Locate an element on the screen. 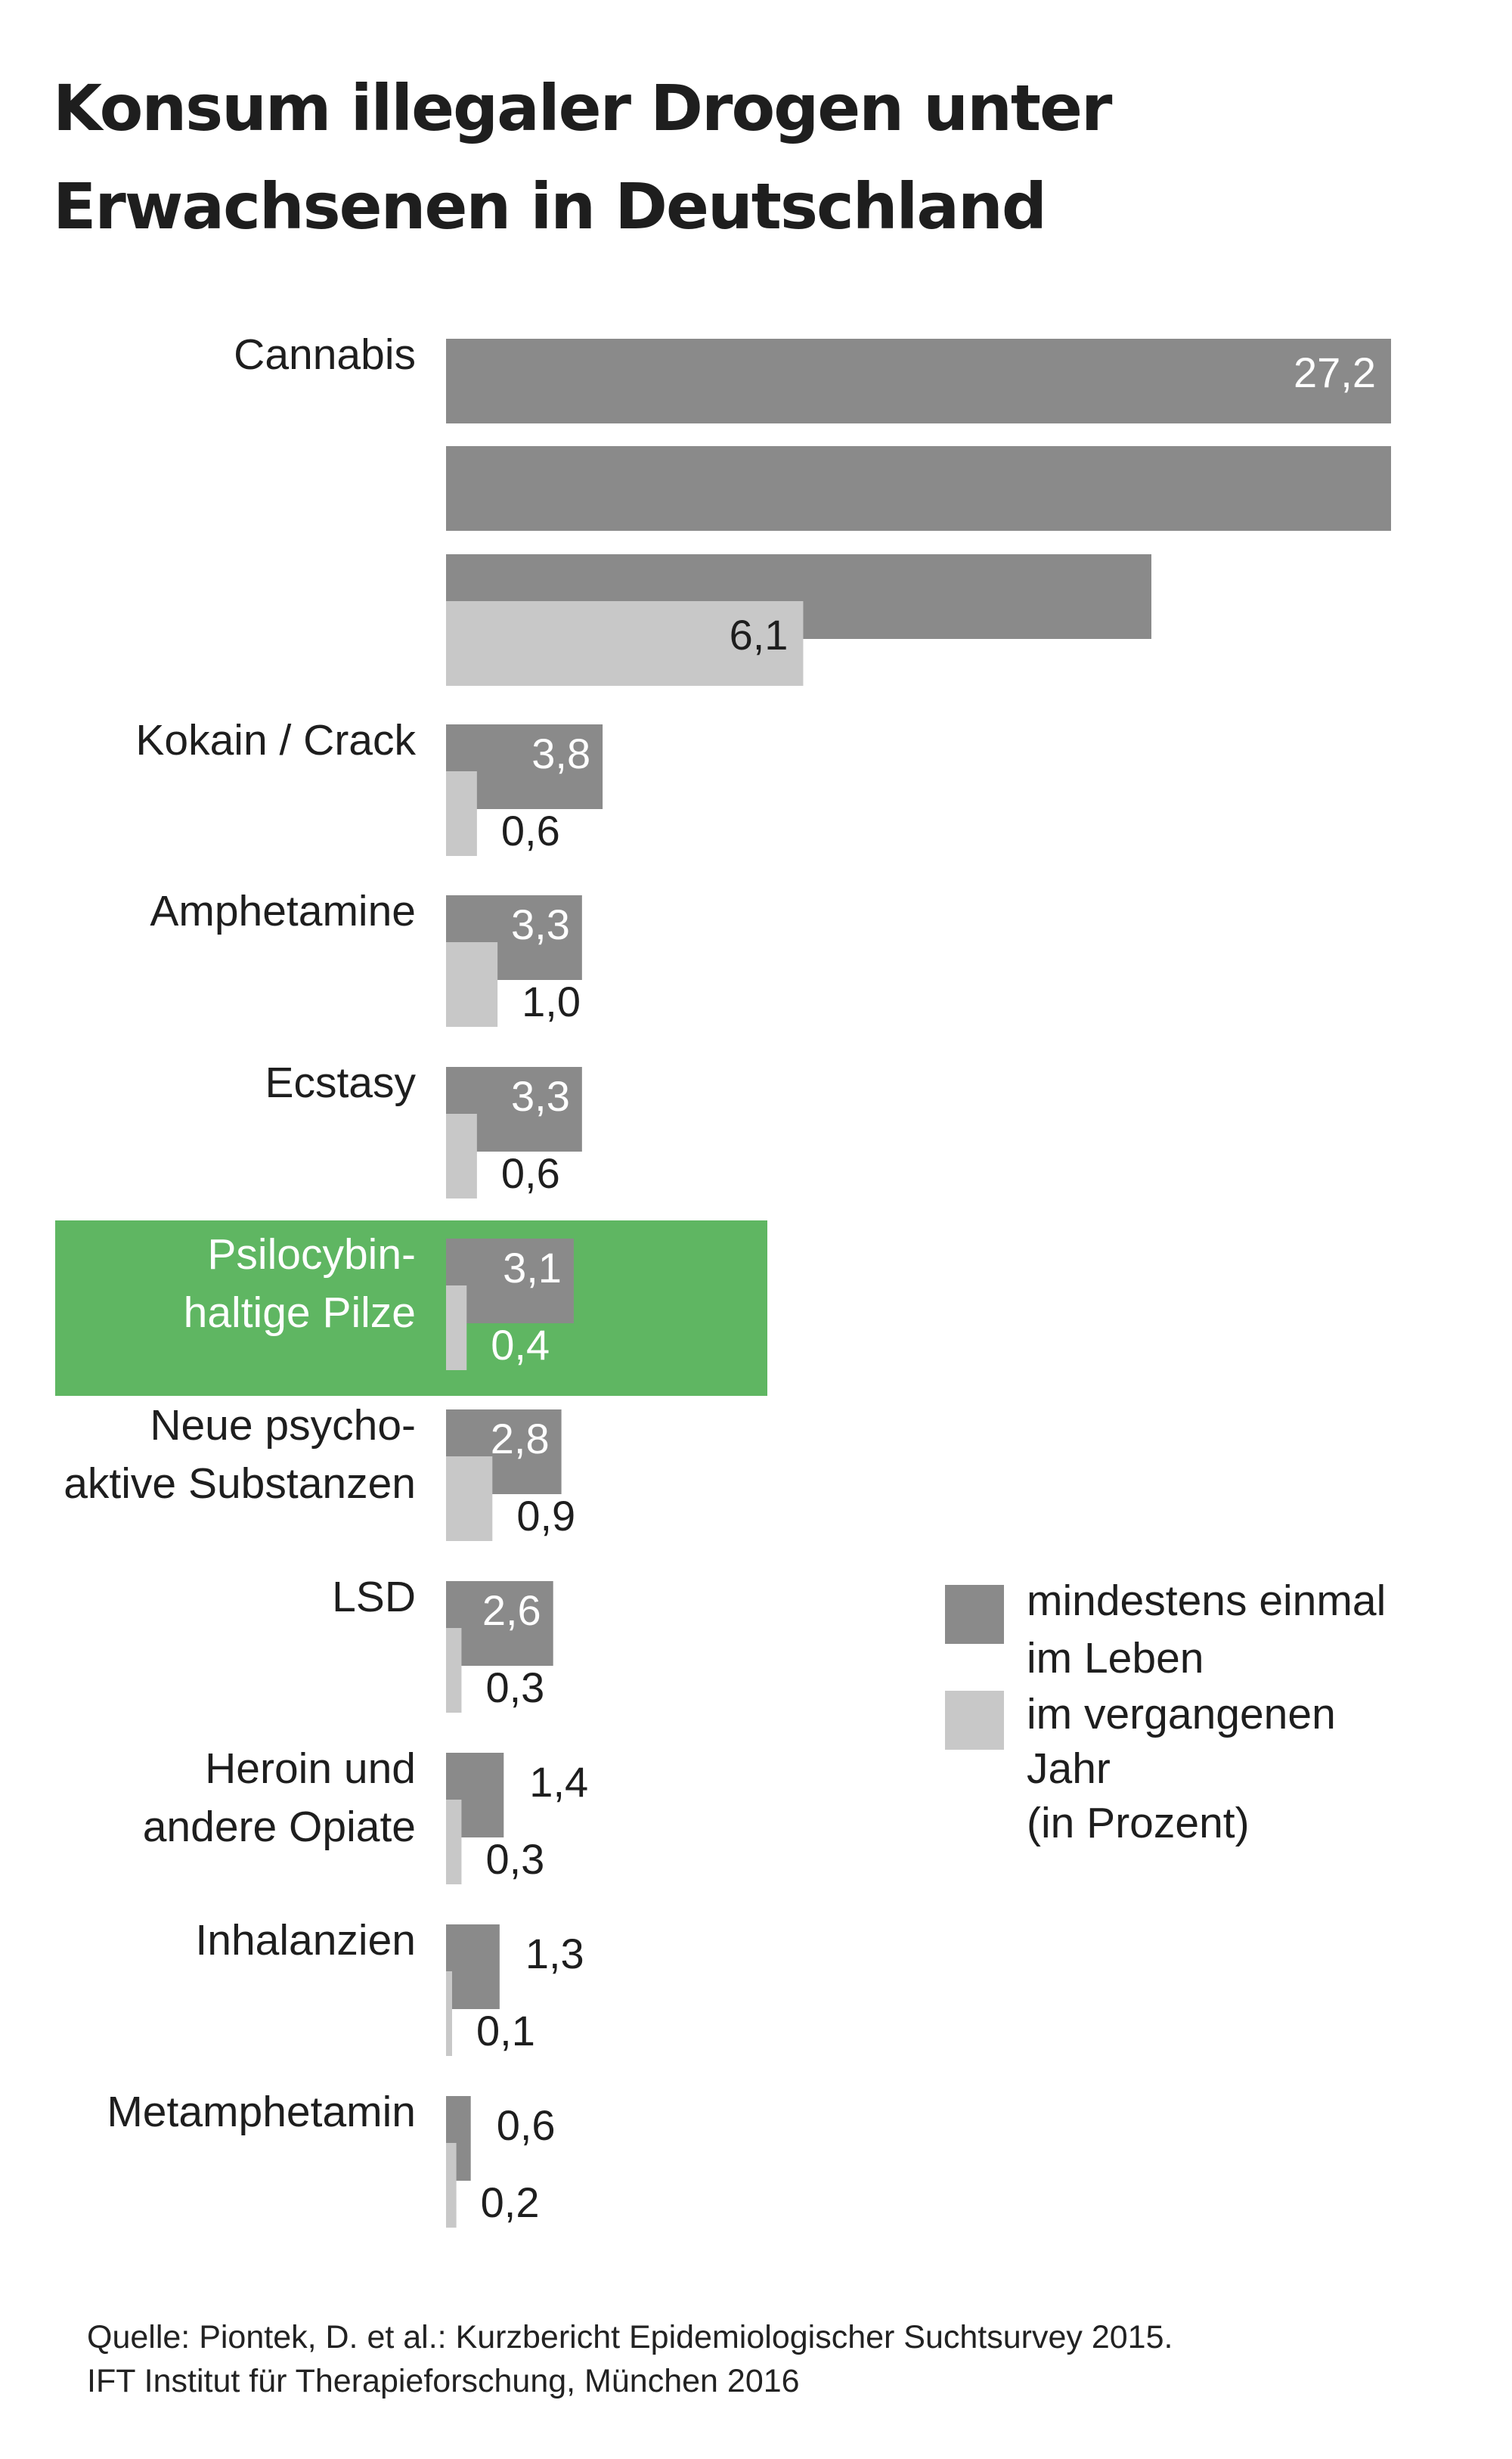 The height and width of the screenshot is (2459, 1512). category-label-9-line-1: Inhalanzien is located at coordinates (305, 1940).